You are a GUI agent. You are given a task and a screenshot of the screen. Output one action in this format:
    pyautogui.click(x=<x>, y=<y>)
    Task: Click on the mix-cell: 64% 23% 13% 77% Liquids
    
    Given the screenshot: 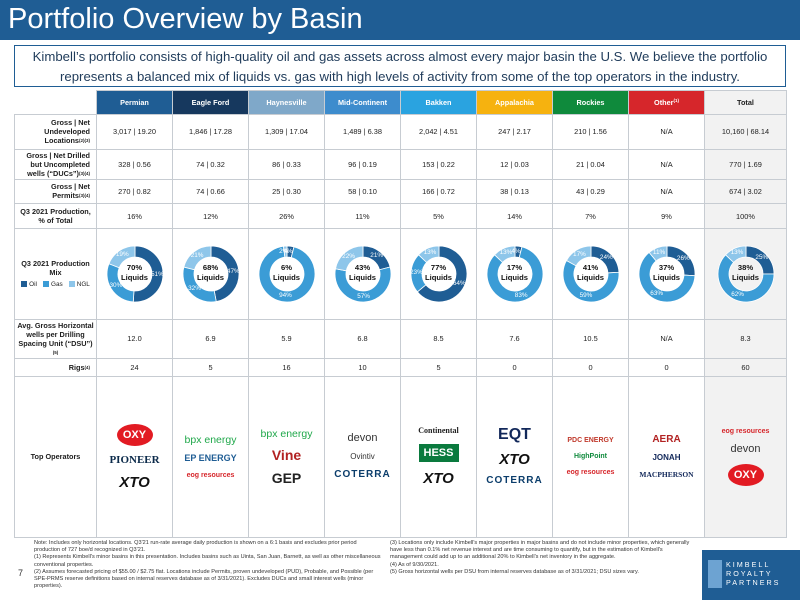 What is the action you would take?
    pyautogui.click(x=438, y=274)
    